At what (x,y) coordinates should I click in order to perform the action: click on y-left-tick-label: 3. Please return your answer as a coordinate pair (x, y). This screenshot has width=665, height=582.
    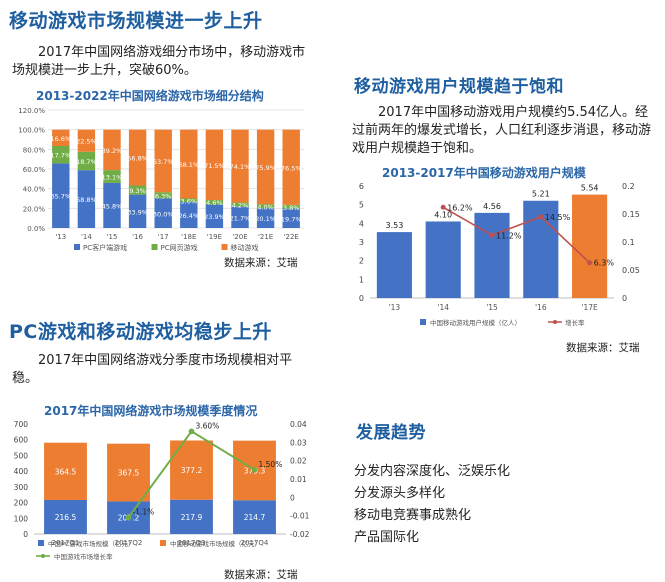
    Looking at the image, I should click on (361, 242).